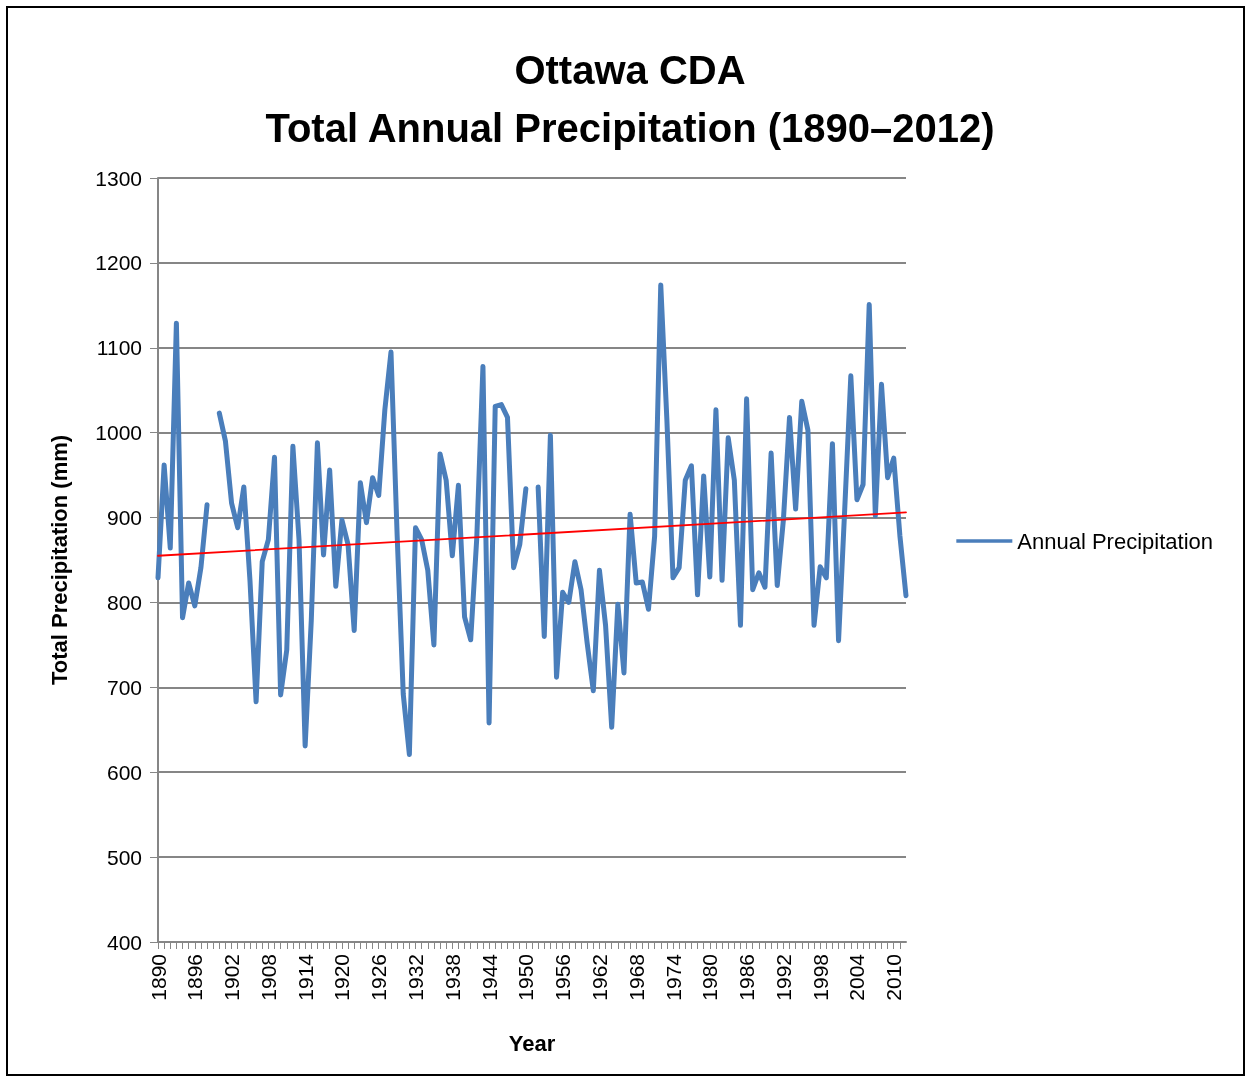  What do you see at coordinates (195, 977) in the screenshot?
I see `x-tick-label: 1896` at bounding box center [195, 977].